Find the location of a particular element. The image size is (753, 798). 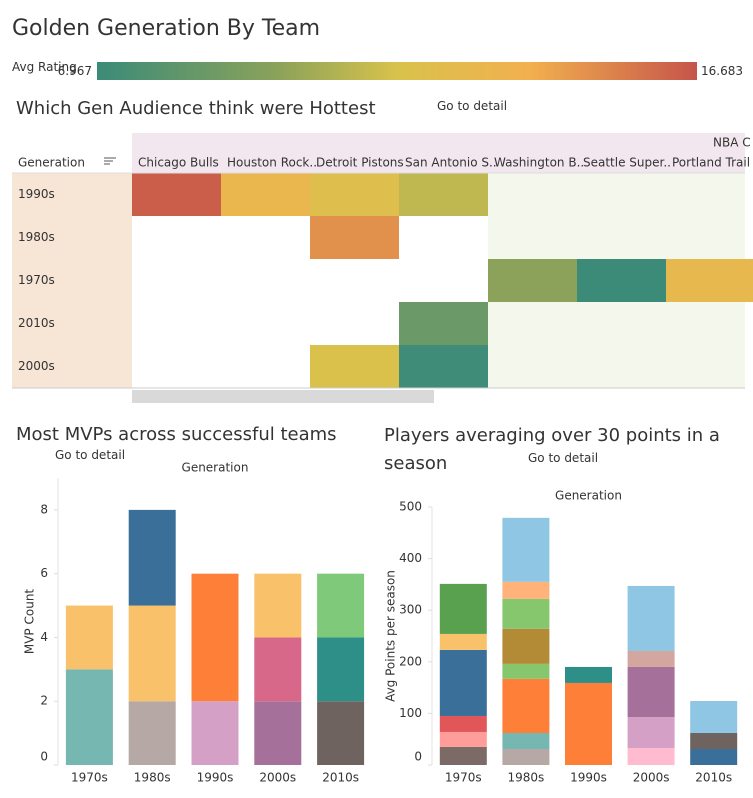

column-header-bg is located at coordinates (438, 153).